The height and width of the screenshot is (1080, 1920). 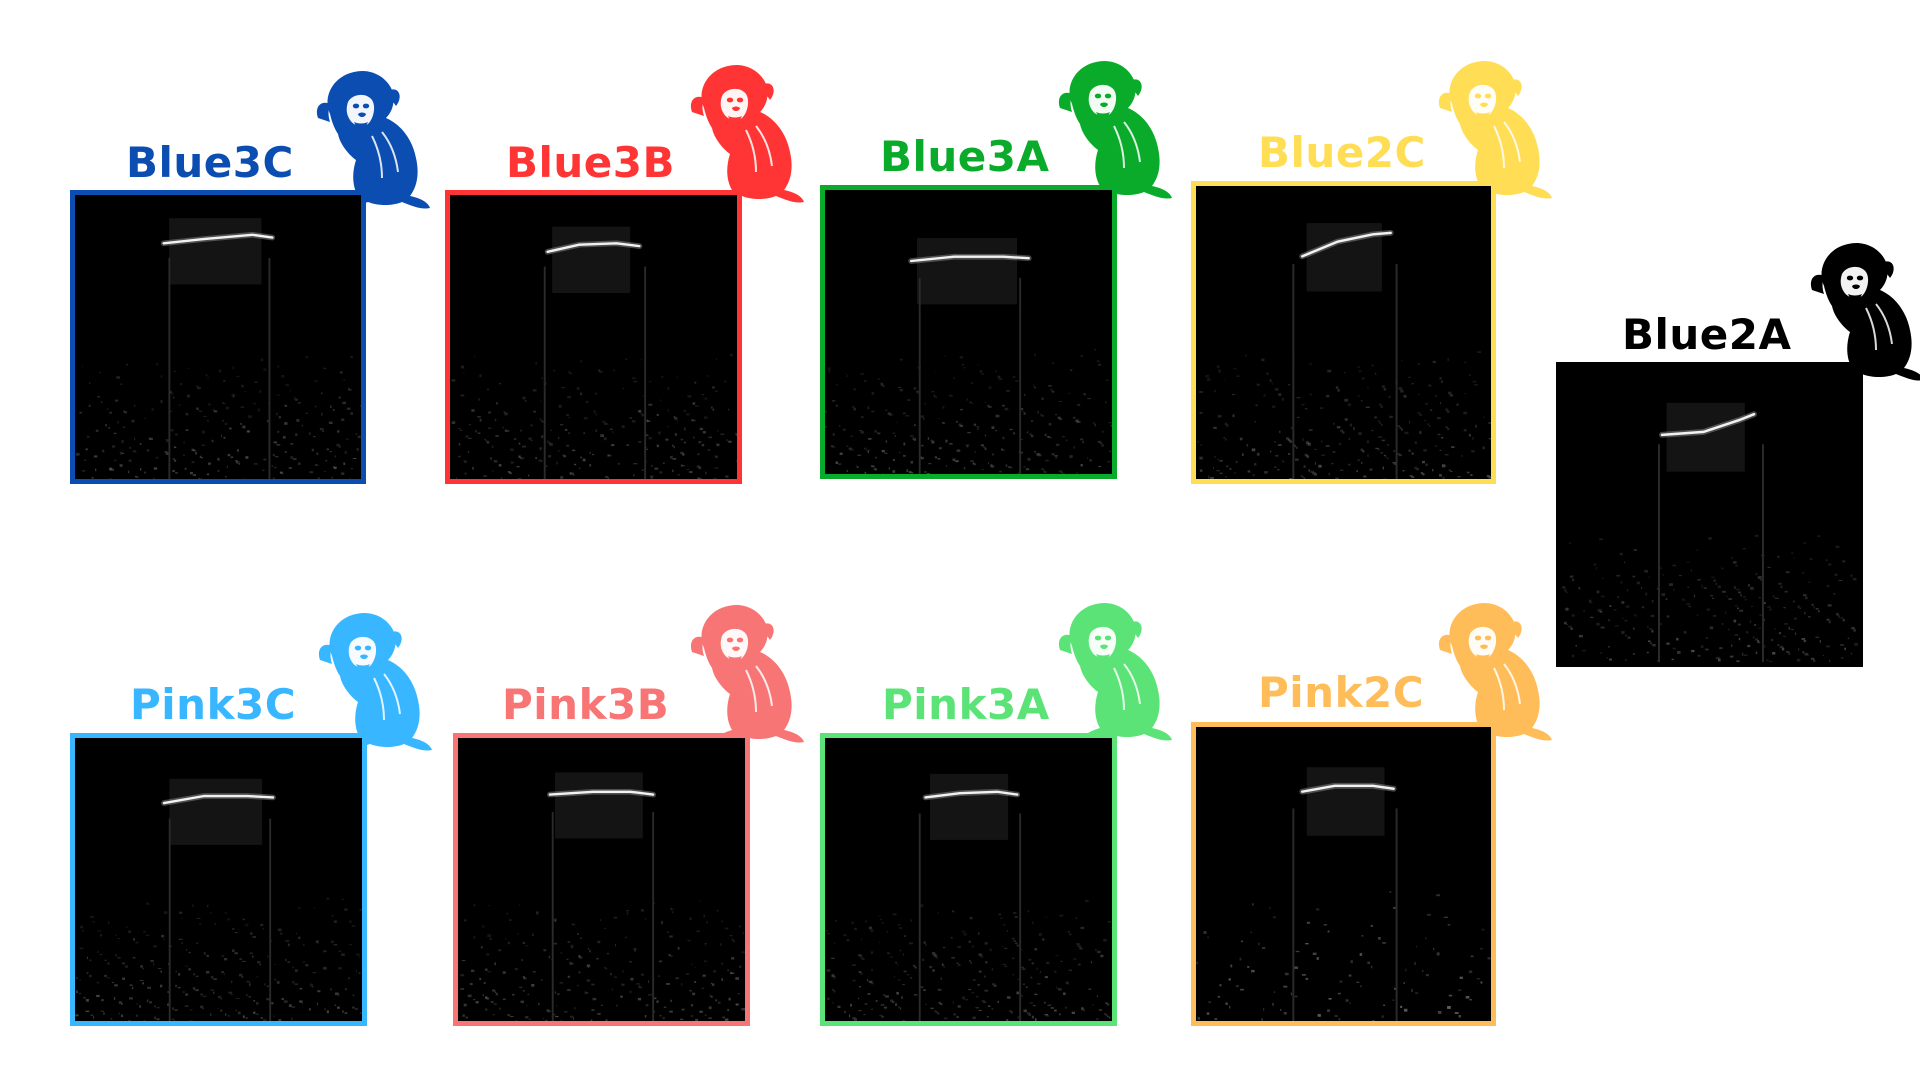 I want to click on subject-label: Pink2C, so click(x=1341, y=692).